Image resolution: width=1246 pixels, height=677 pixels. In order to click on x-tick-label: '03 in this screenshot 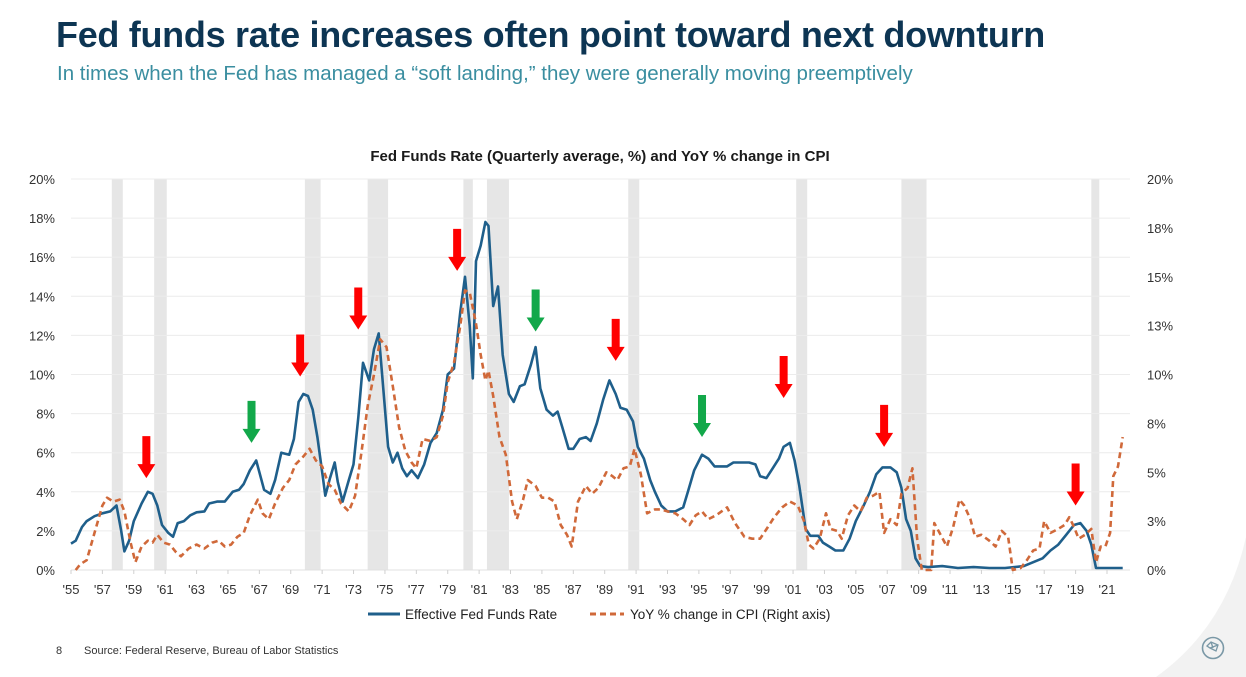, I will do `click(824, 589)`.